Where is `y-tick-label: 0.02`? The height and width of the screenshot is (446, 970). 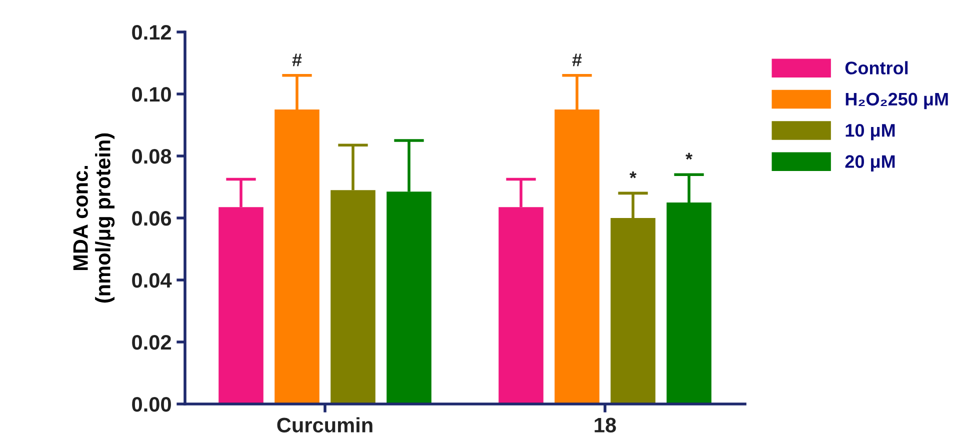 y-tick-label: 0.02 is located at coordinates (151, 342).